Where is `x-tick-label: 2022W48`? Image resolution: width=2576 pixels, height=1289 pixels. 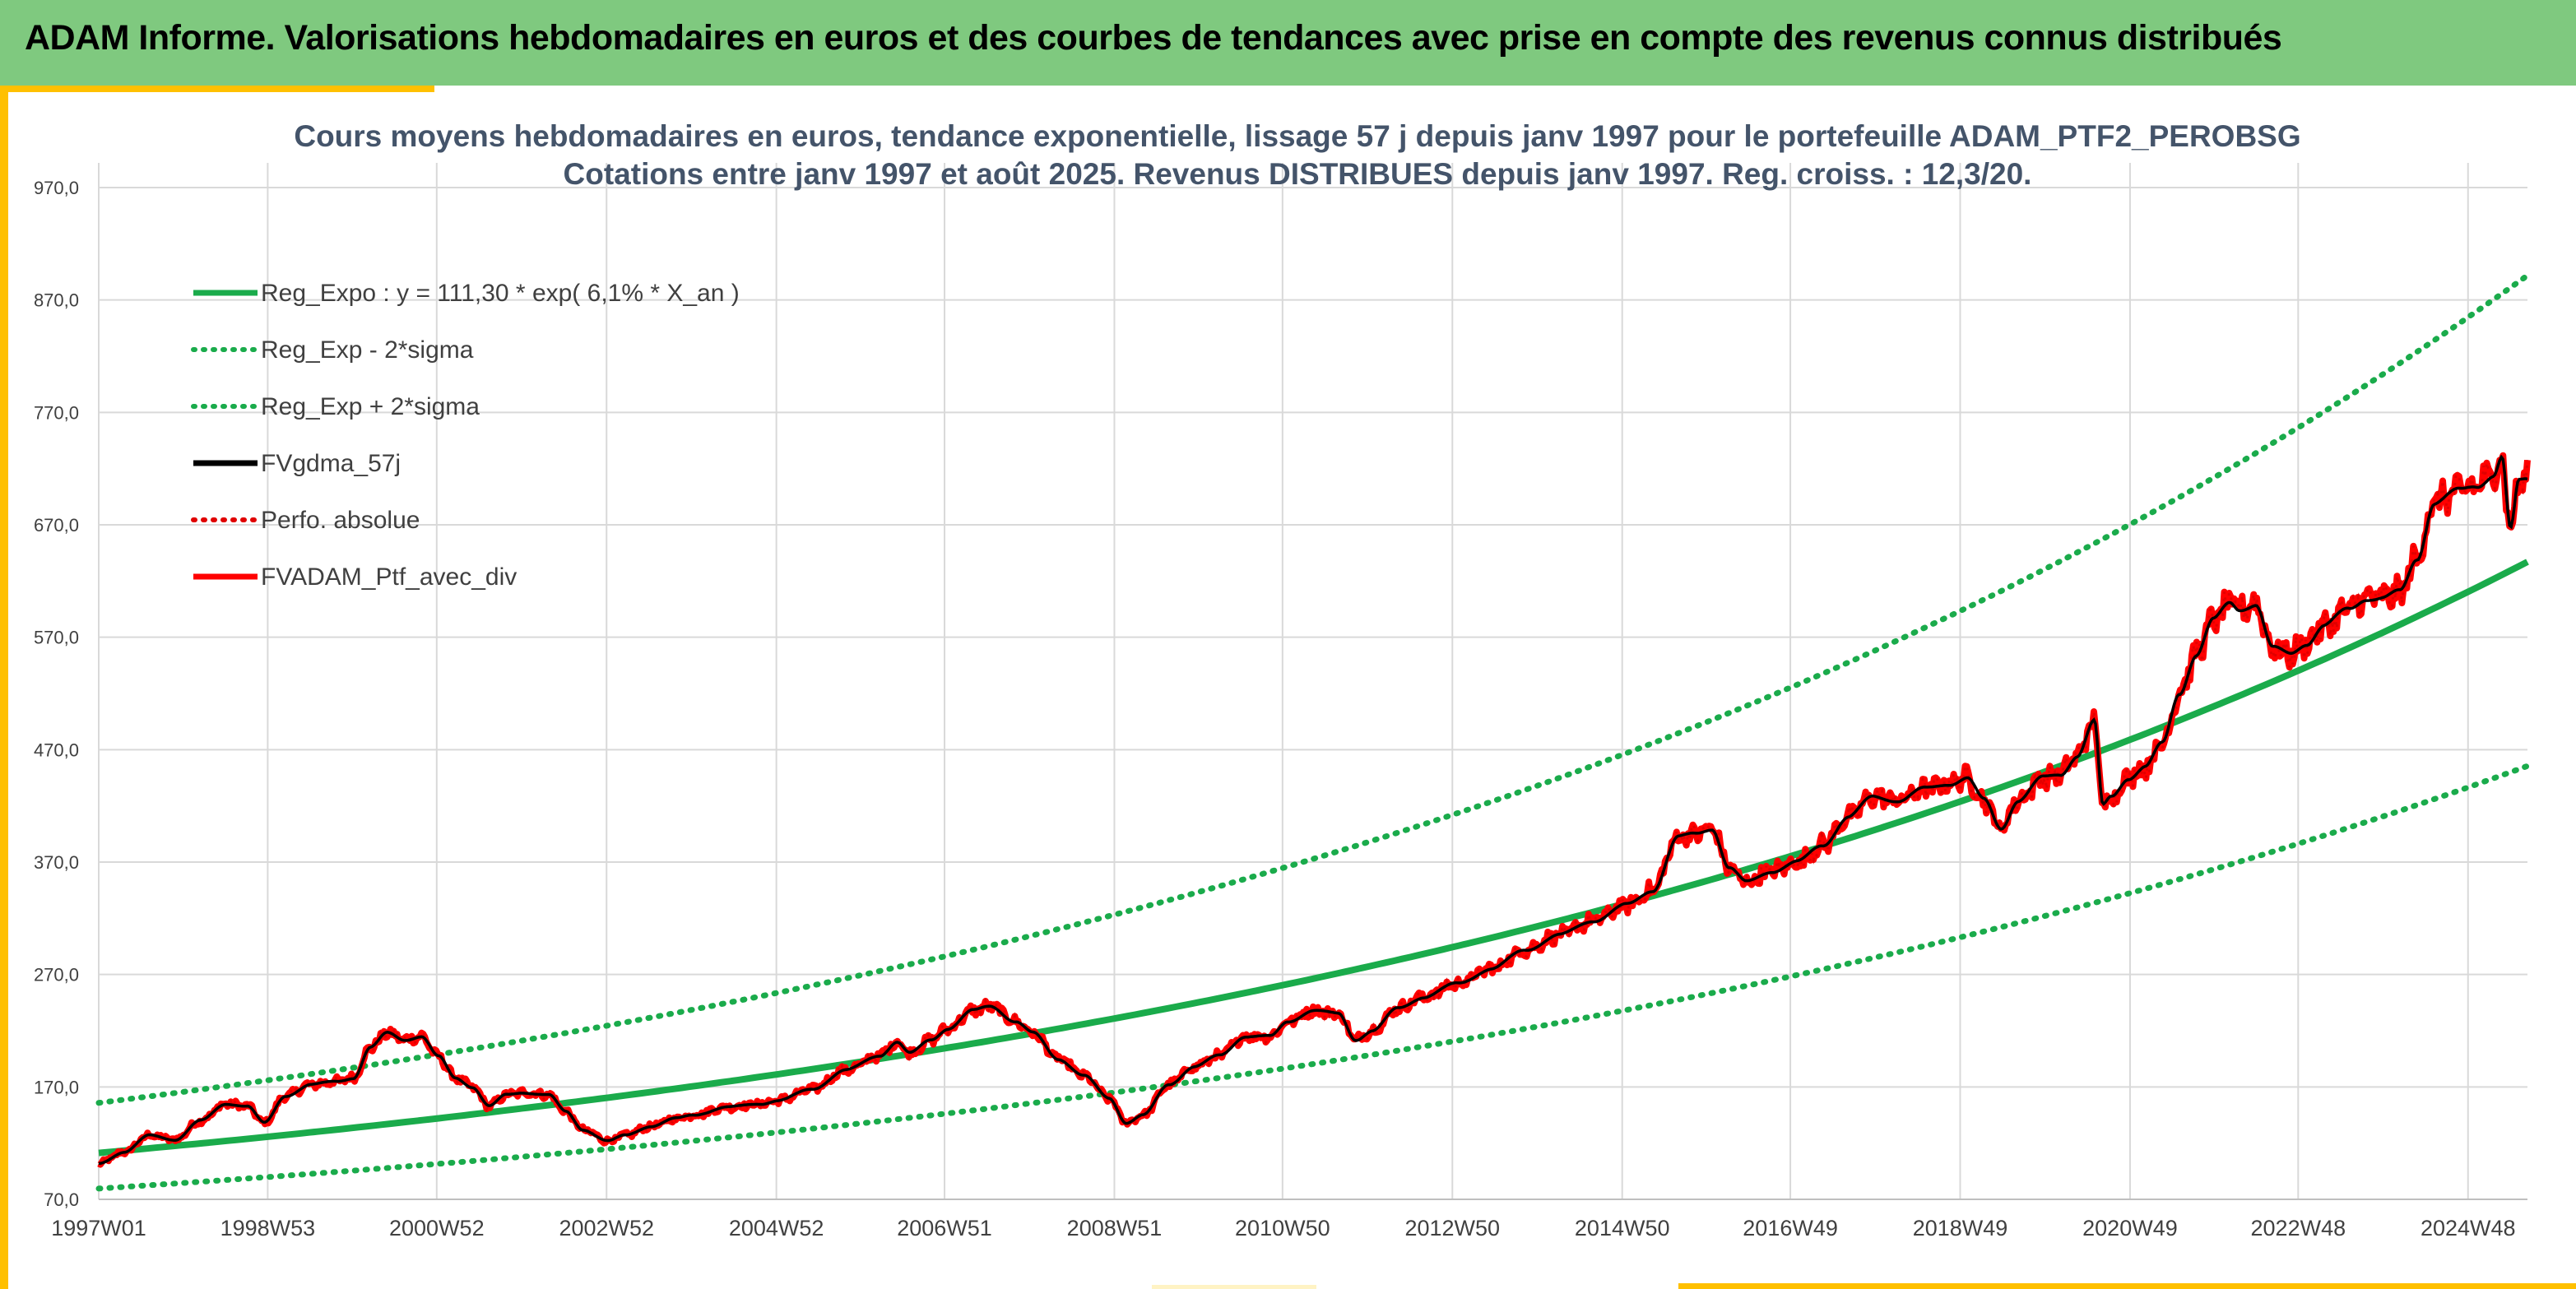 x-tick-label: 2022W48 is located at coordinates (2298, 1228).